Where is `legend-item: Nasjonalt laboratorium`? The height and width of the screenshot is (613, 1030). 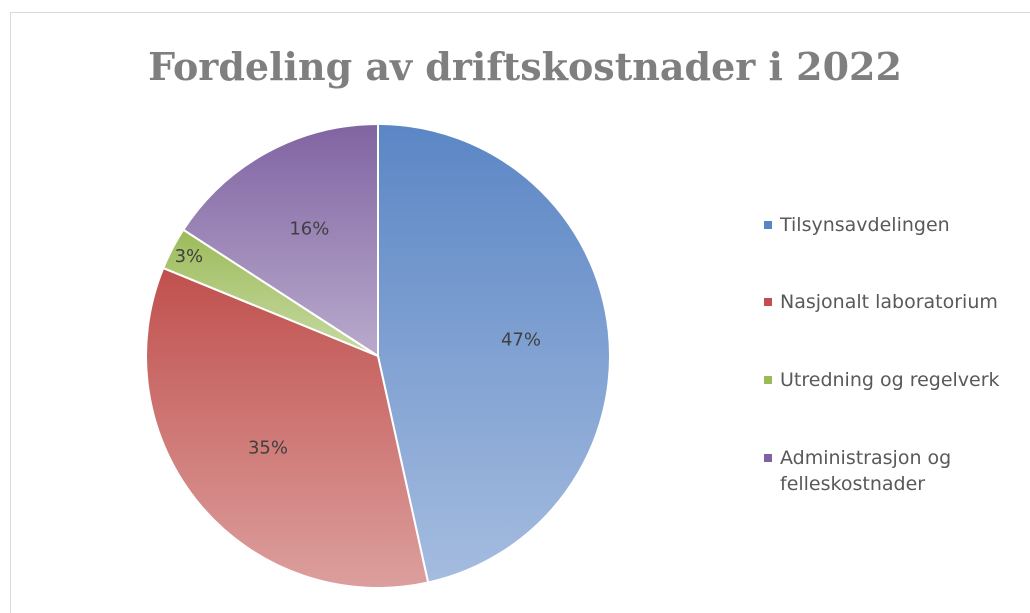 legend-item: Nasjonalt laboratorium is located at coordinates (889, 302).